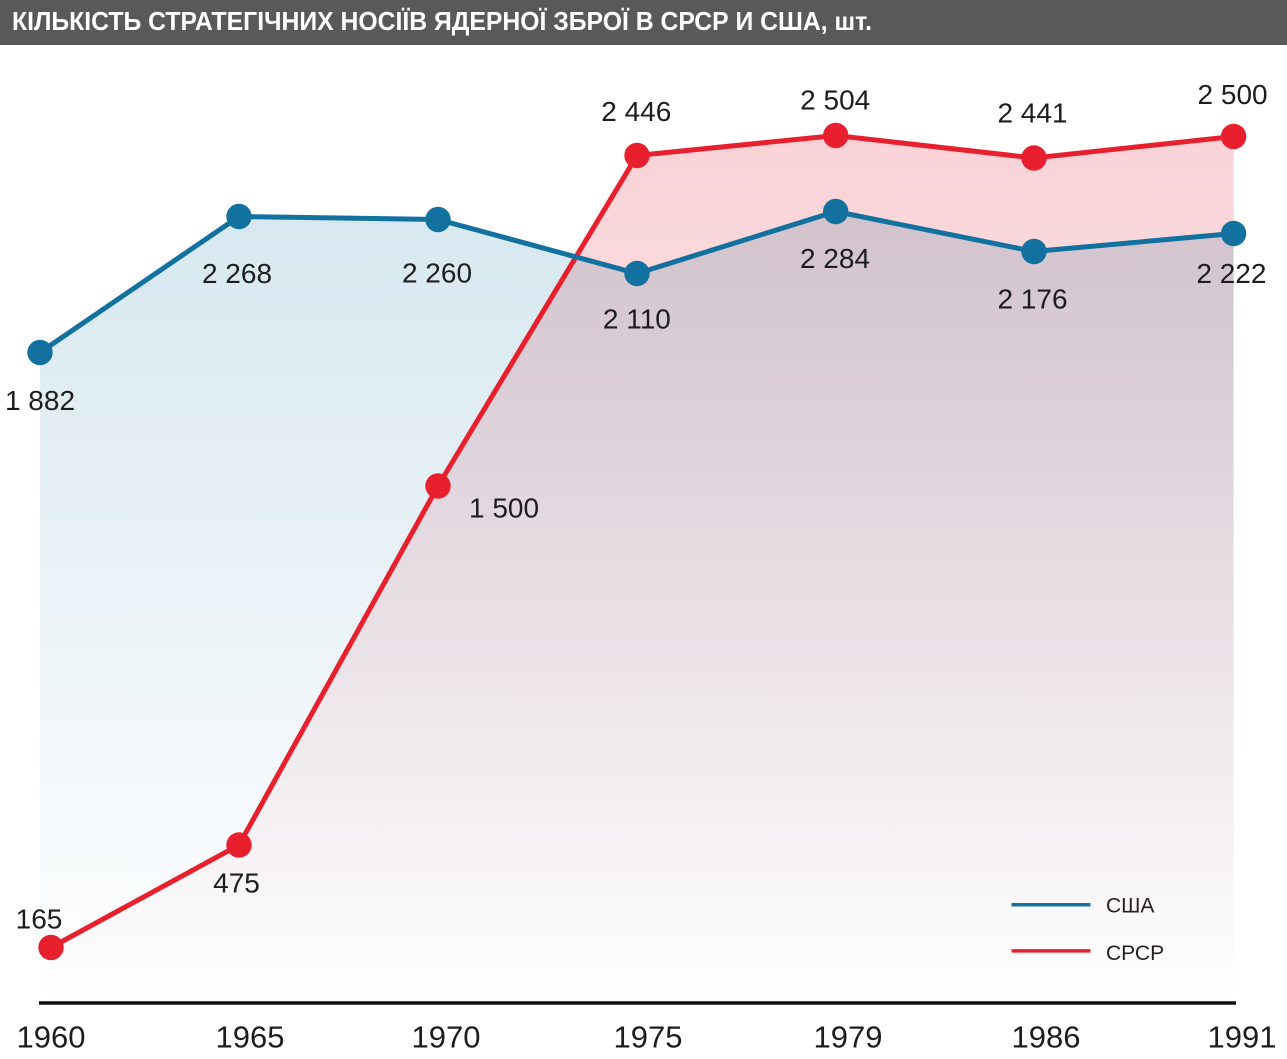 This screenshot has height=1059, width=1287. What do you see at coordinates (1231, 273) in the screenshot?
I see `svg-text: 2 222` at bounding box center [1231, 273].